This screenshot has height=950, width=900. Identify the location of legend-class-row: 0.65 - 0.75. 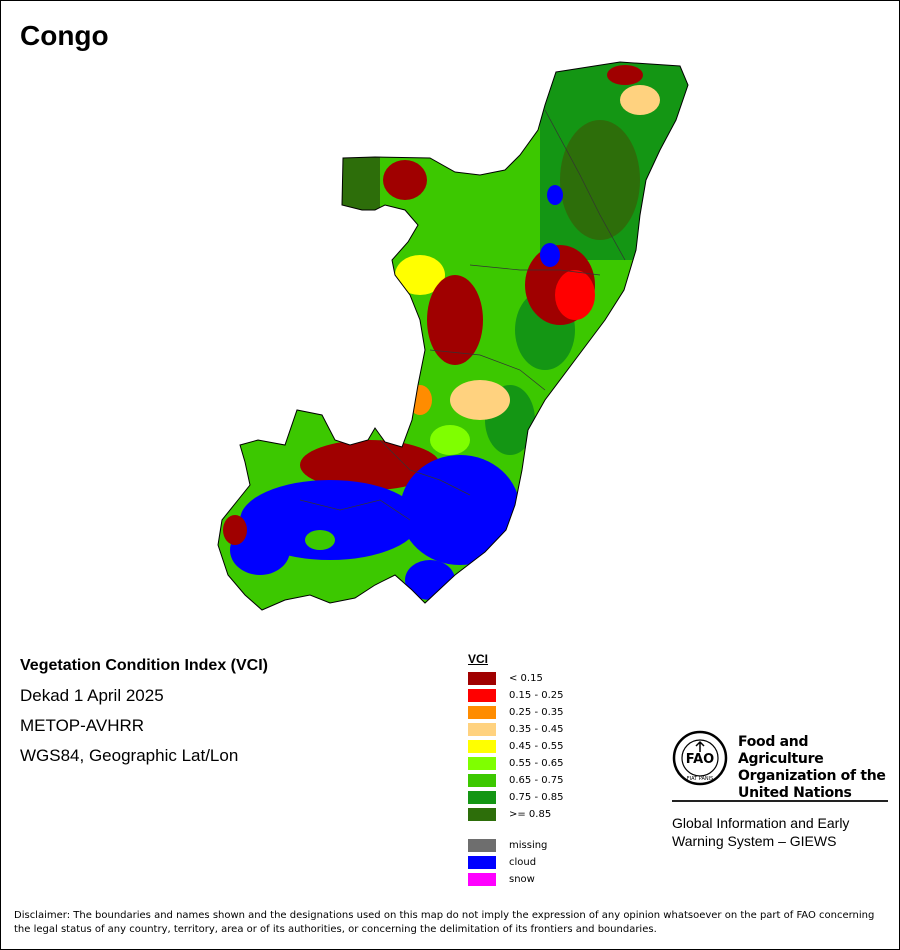
(548, 780).